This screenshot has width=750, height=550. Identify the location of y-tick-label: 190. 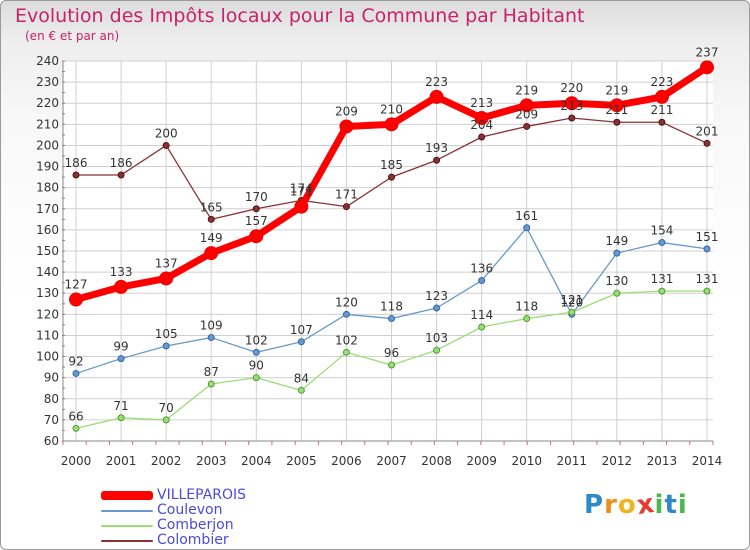
(47, 167).